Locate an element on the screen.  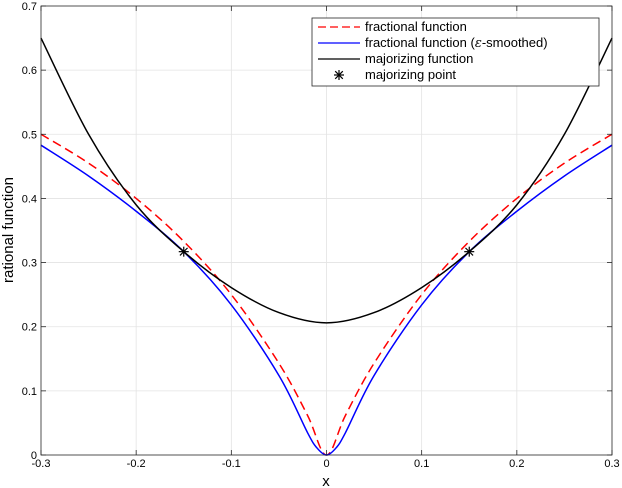
x-tick-label: 0.3 is located at coordinates (611, 464).